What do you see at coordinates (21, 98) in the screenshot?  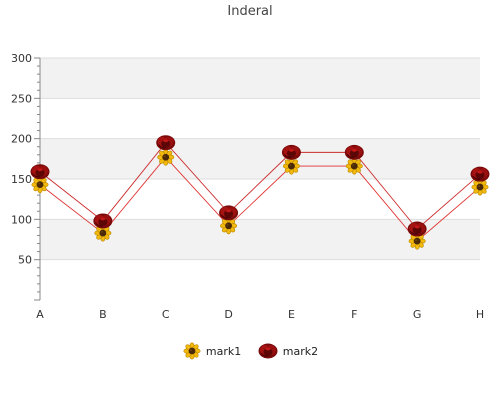 I see `y-tick-label: 250` at bounding box center [21, 98].